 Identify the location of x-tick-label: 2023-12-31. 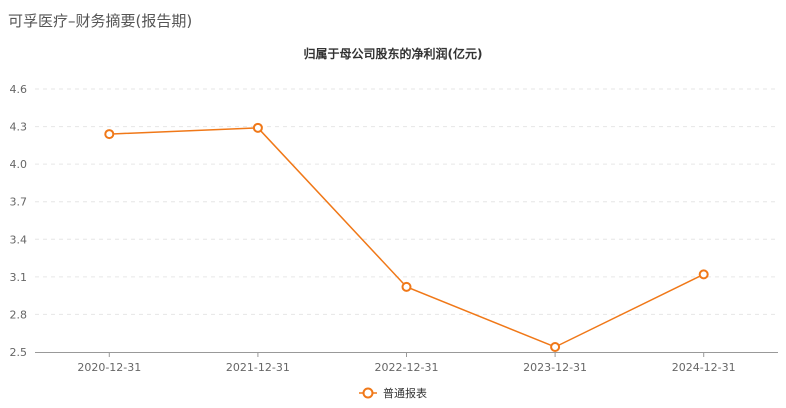
(555, 367).